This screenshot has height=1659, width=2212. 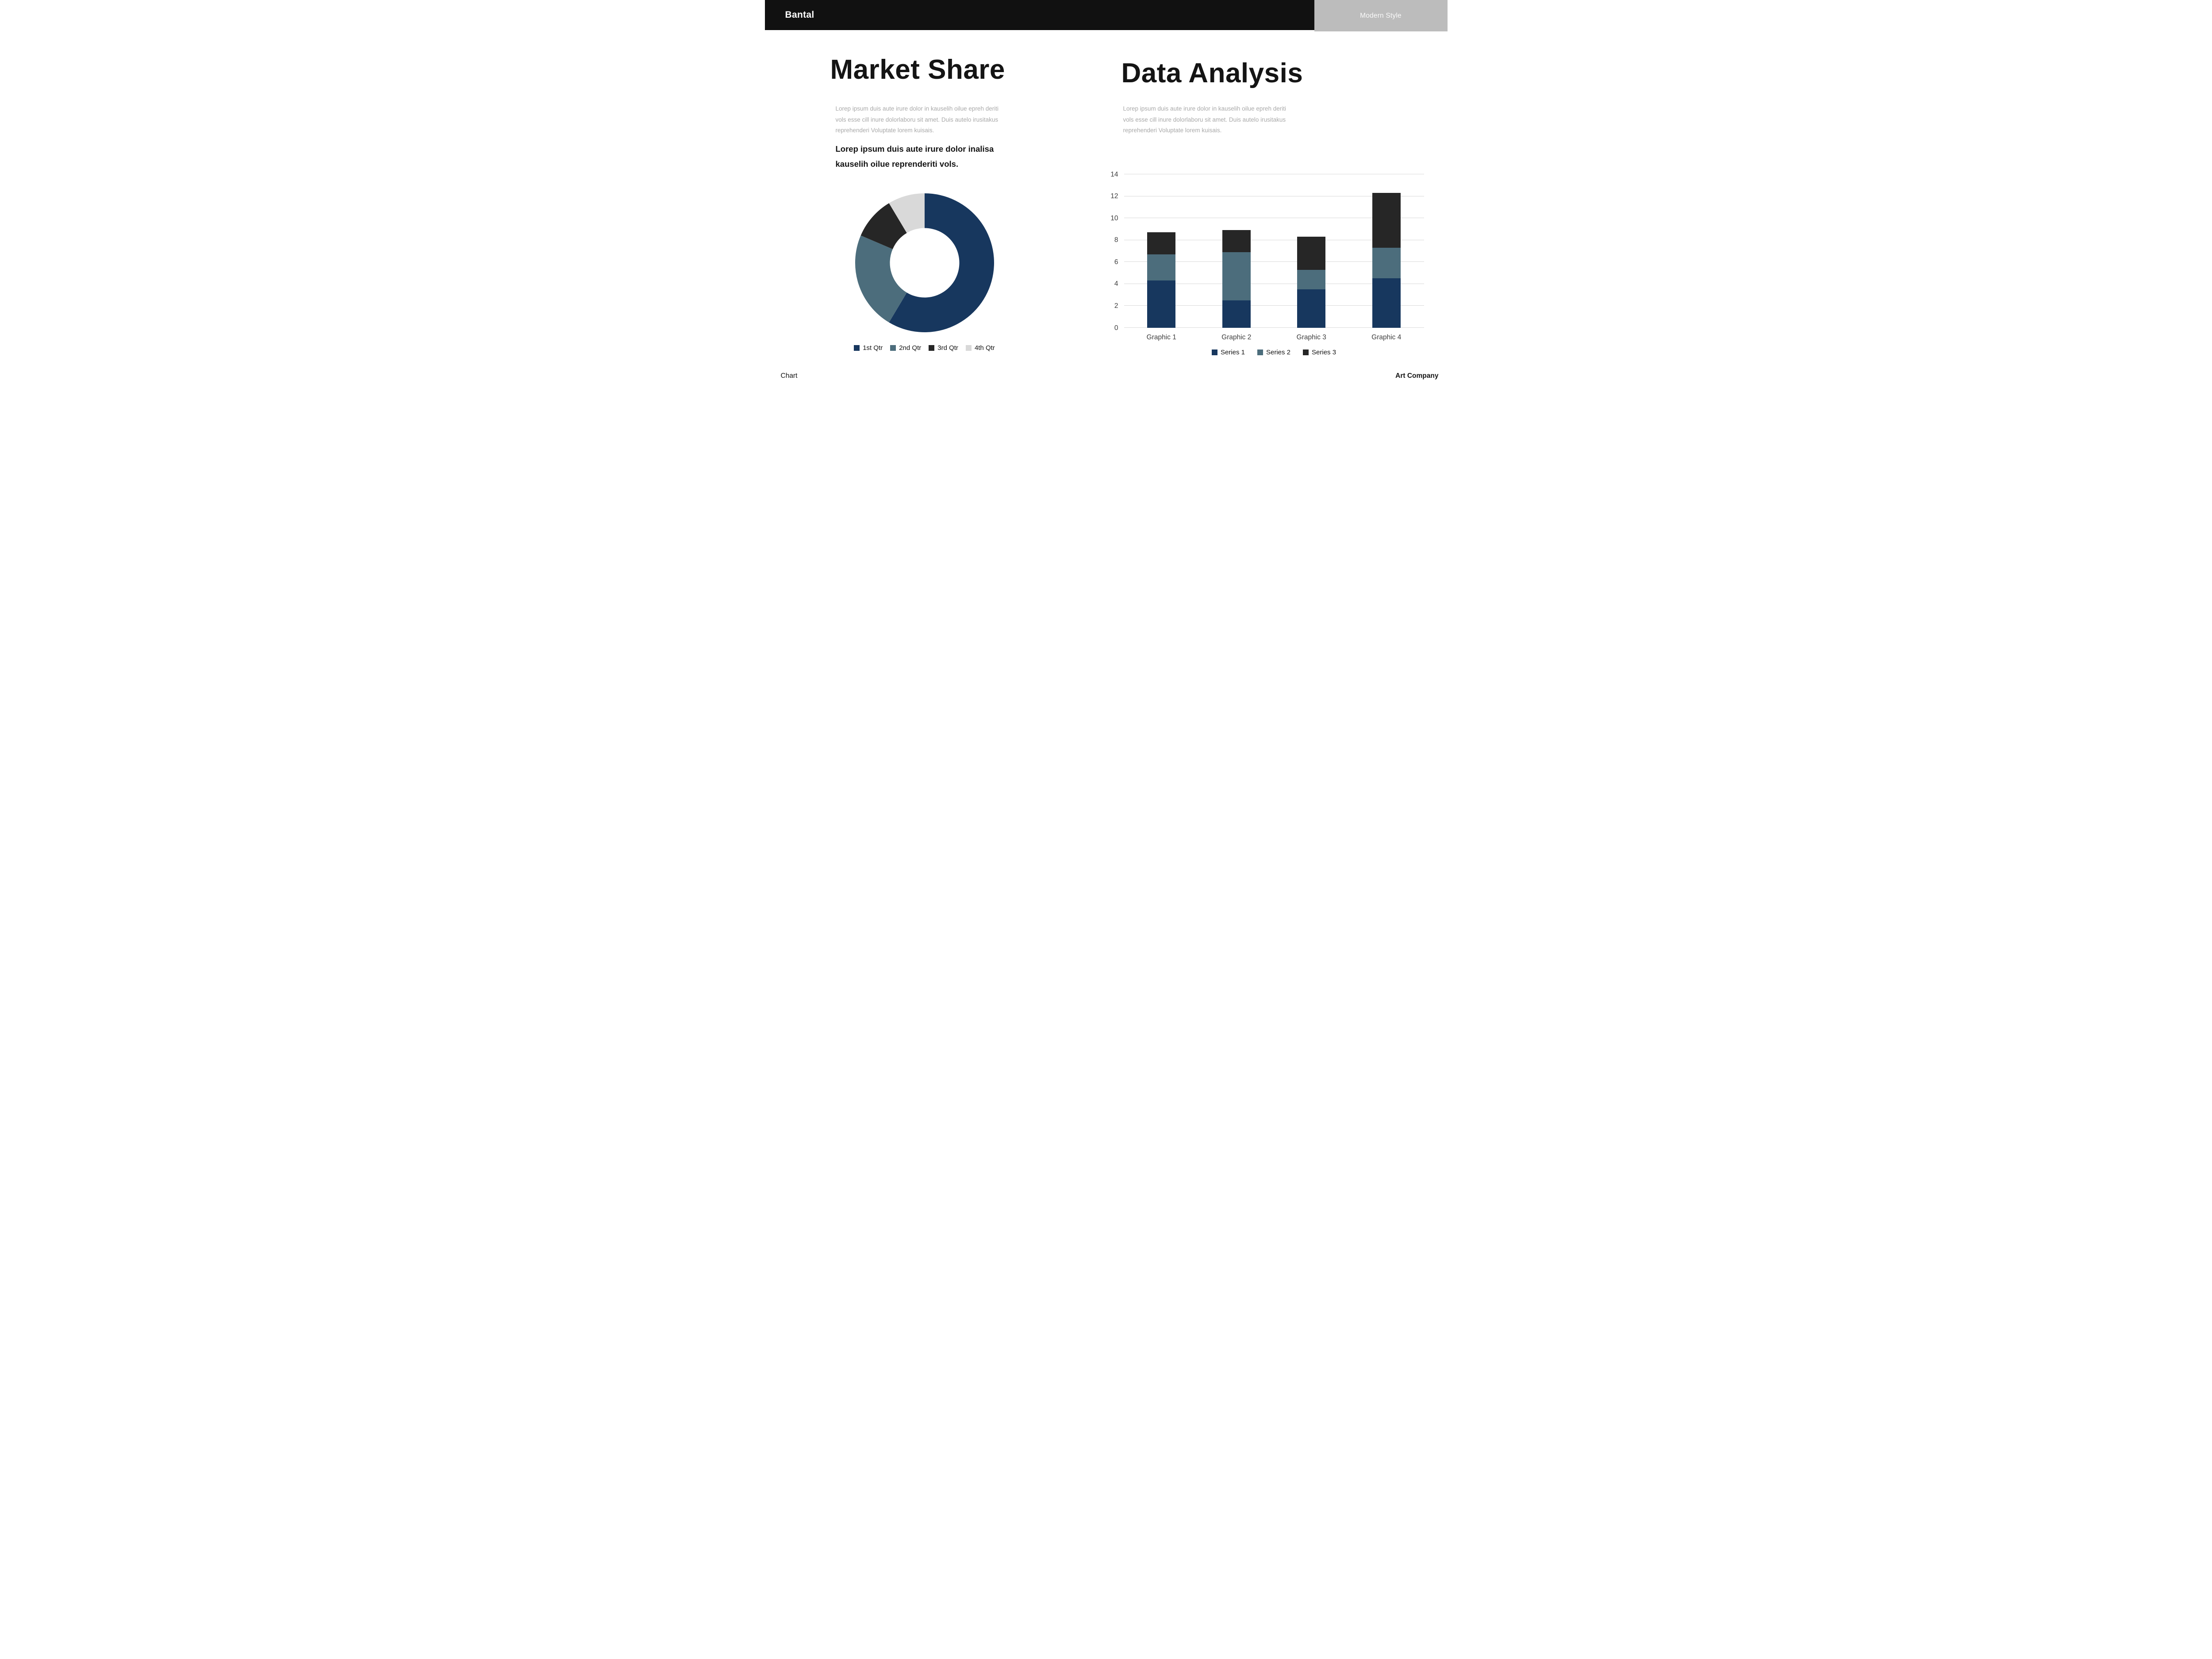 What do you see at coordinates (1114, 218) in the screenshot?
I see `y-axis-tick-label: 10` at bounding box center [1114, 218].